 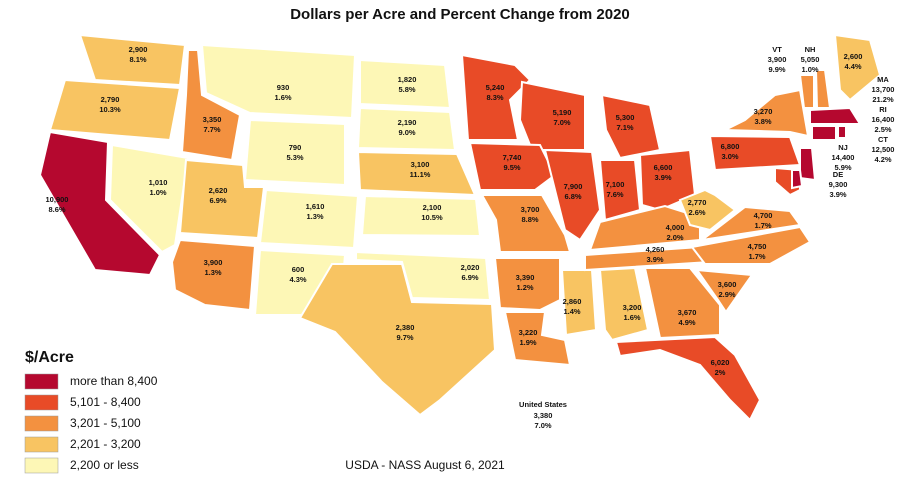 What do you see at coordinates (211, 129) in the screenshot?
I see `state-change: 7.7%` at bounding box center [211, 129].